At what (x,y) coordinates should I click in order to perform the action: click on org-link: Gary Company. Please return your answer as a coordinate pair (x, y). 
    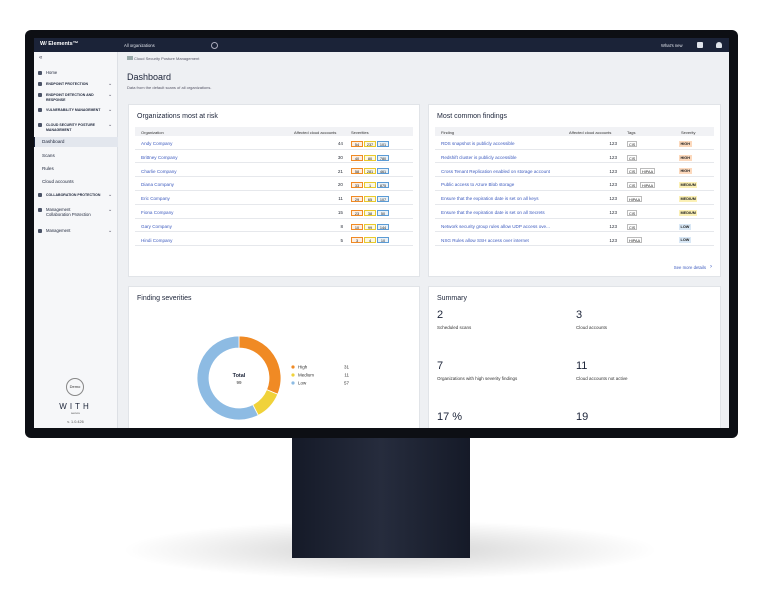
    Looking at the image, I should click on (156, 226).